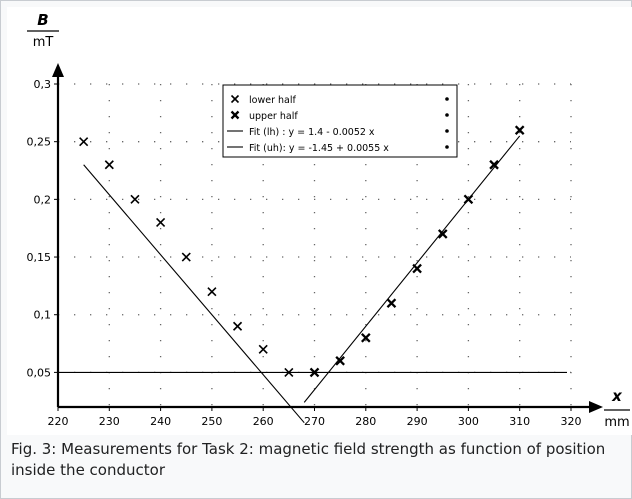  I want to click on legend-label-2: Fit (lh) : y = 1.4 - 0.0052 x, so click(312, 132).